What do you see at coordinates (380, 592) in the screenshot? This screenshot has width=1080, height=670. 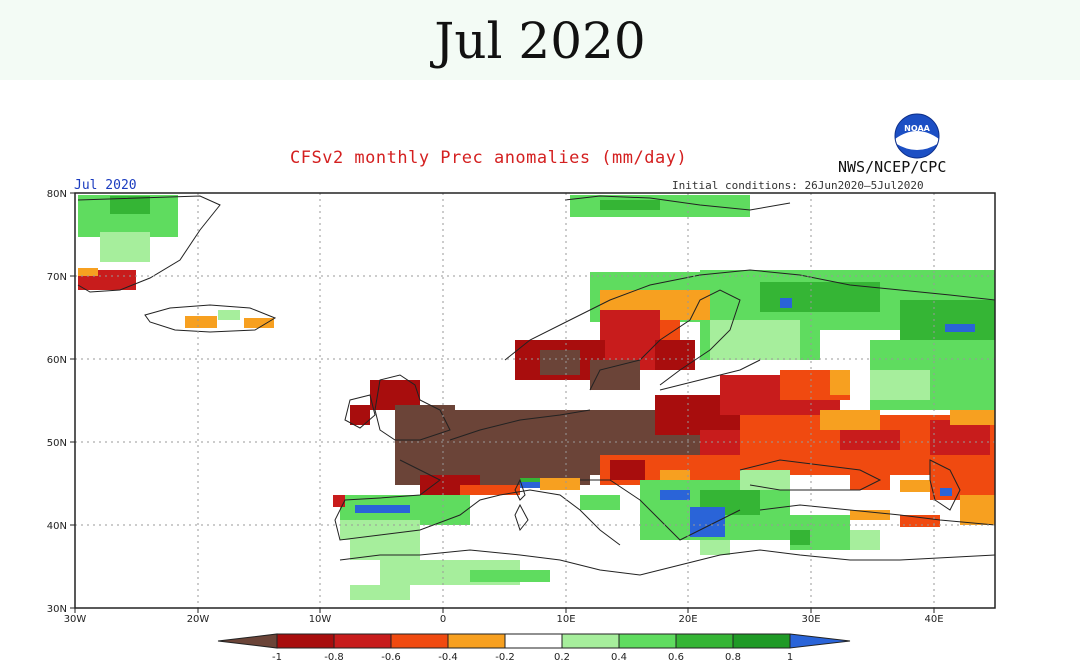 I see `anomaly-sahara-light` at bounding box center [380, 592].